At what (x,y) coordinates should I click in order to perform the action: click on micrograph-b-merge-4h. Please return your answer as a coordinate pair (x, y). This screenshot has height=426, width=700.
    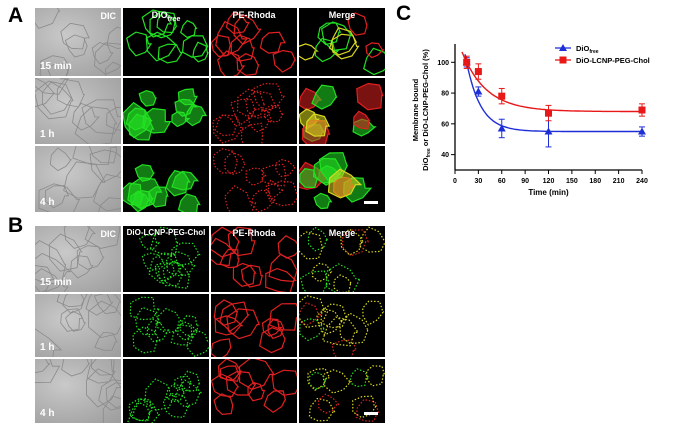
    Looking at the image, I should click on (342, 391).